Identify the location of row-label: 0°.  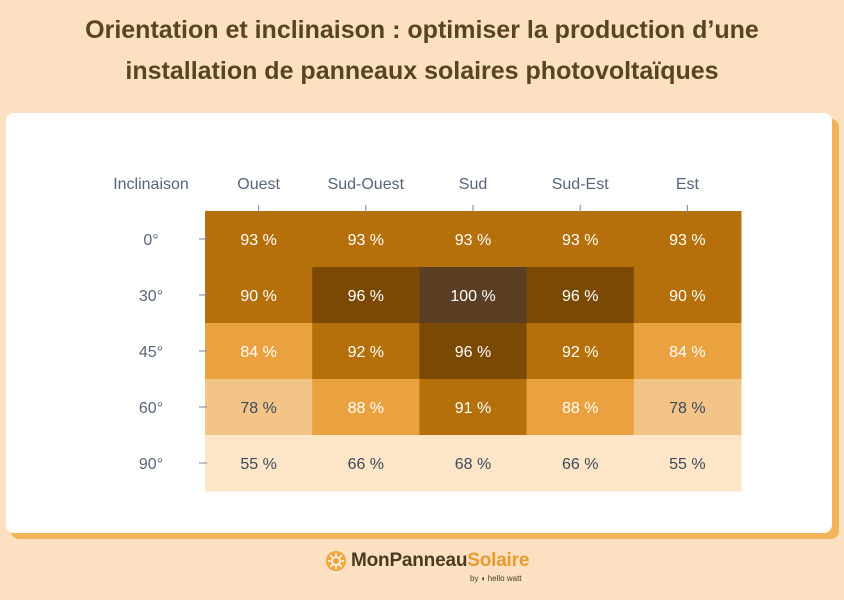
(150, 240).